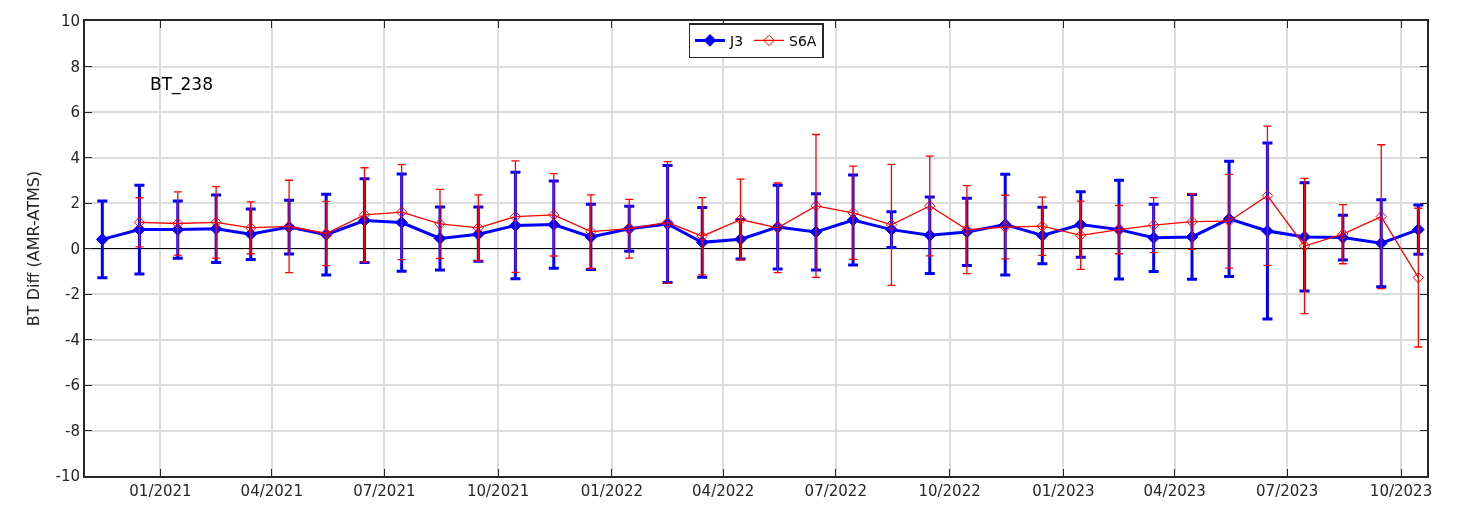 This screenshot has height=512, width=1460. Describe the element at coordinates (72, 339) in the screenshot. I see `y-tick-label: -4` at that location.